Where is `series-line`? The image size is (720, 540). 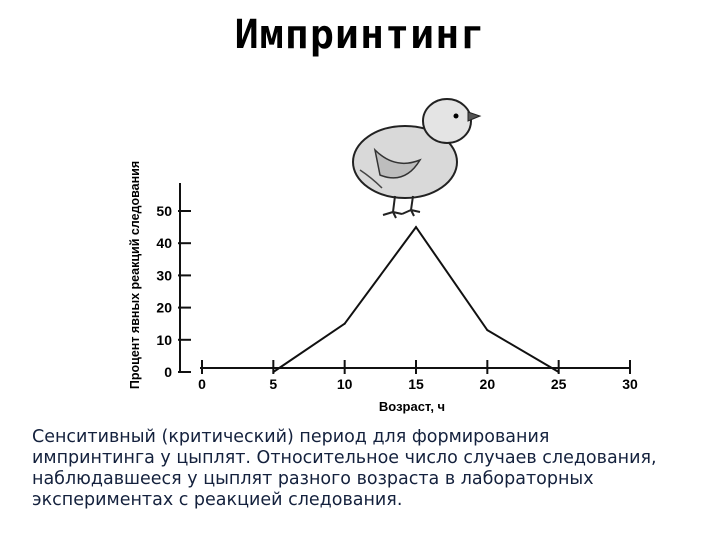
series-line is located at coordinates (416, 299).